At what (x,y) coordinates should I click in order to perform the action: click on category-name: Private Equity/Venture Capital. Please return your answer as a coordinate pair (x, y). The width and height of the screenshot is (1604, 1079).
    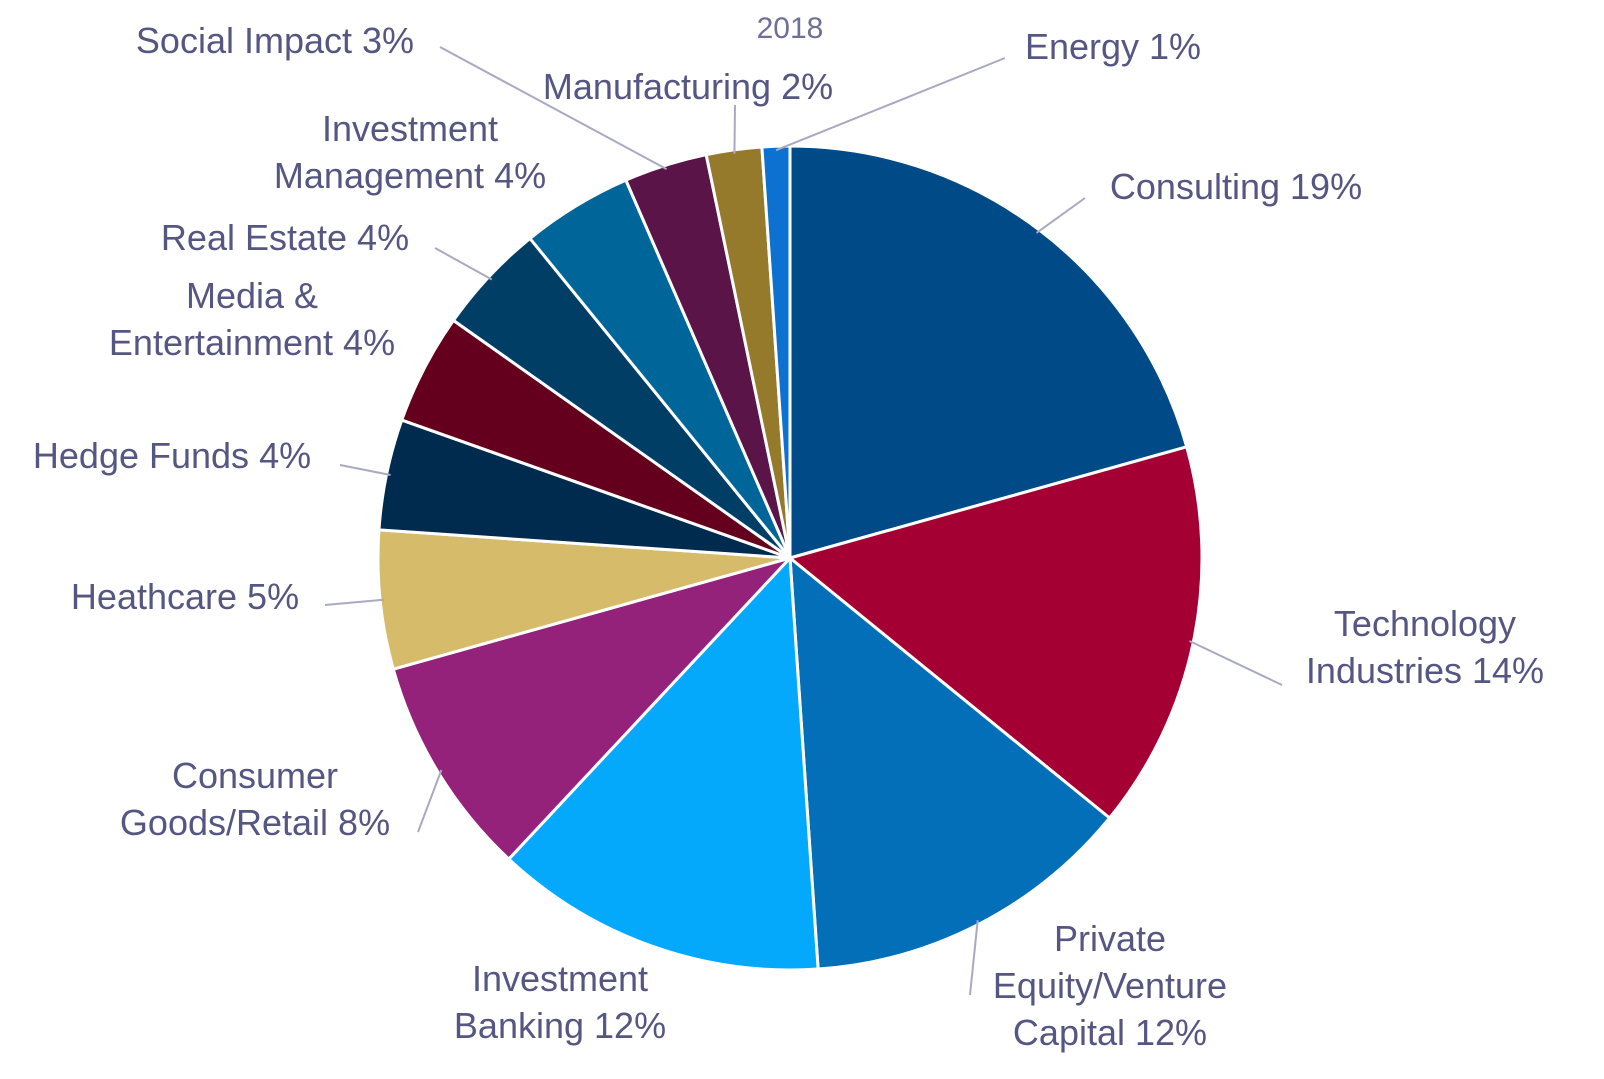
    Looking at the image, I should click on (1110, 985).